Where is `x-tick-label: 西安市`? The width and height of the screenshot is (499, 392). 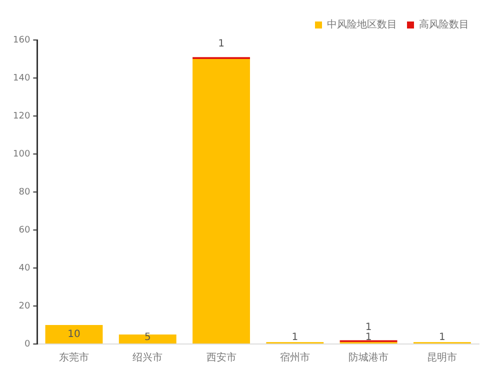 x-tick-label: 西安市 is located at coordinates (221, 358).